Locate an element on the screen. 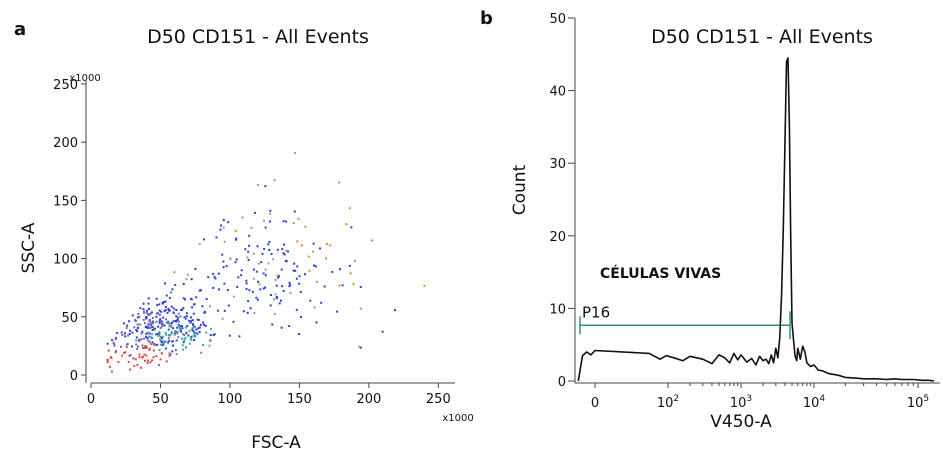  histogram-x-tick-label: 10⁵ is located at coordinates (918, 402).